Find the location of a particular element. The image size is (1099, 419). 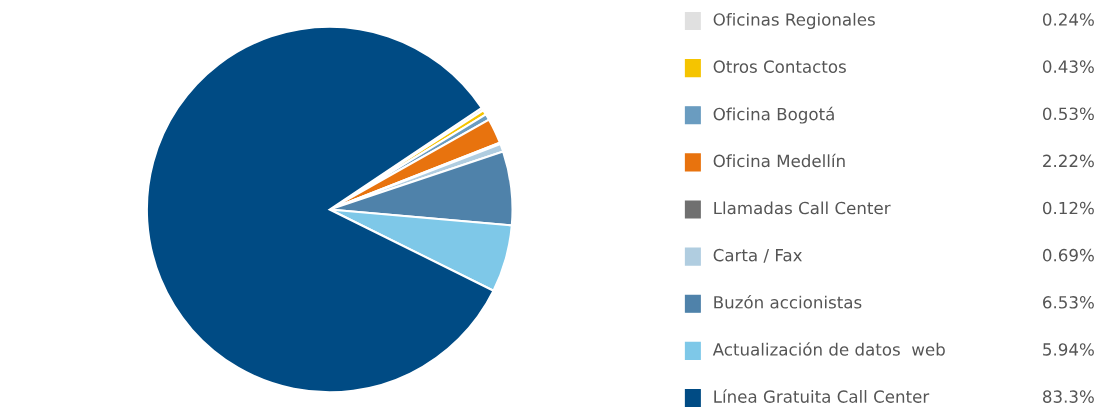

legend-label: Carta / Fax is located at coordinates (757, 255).